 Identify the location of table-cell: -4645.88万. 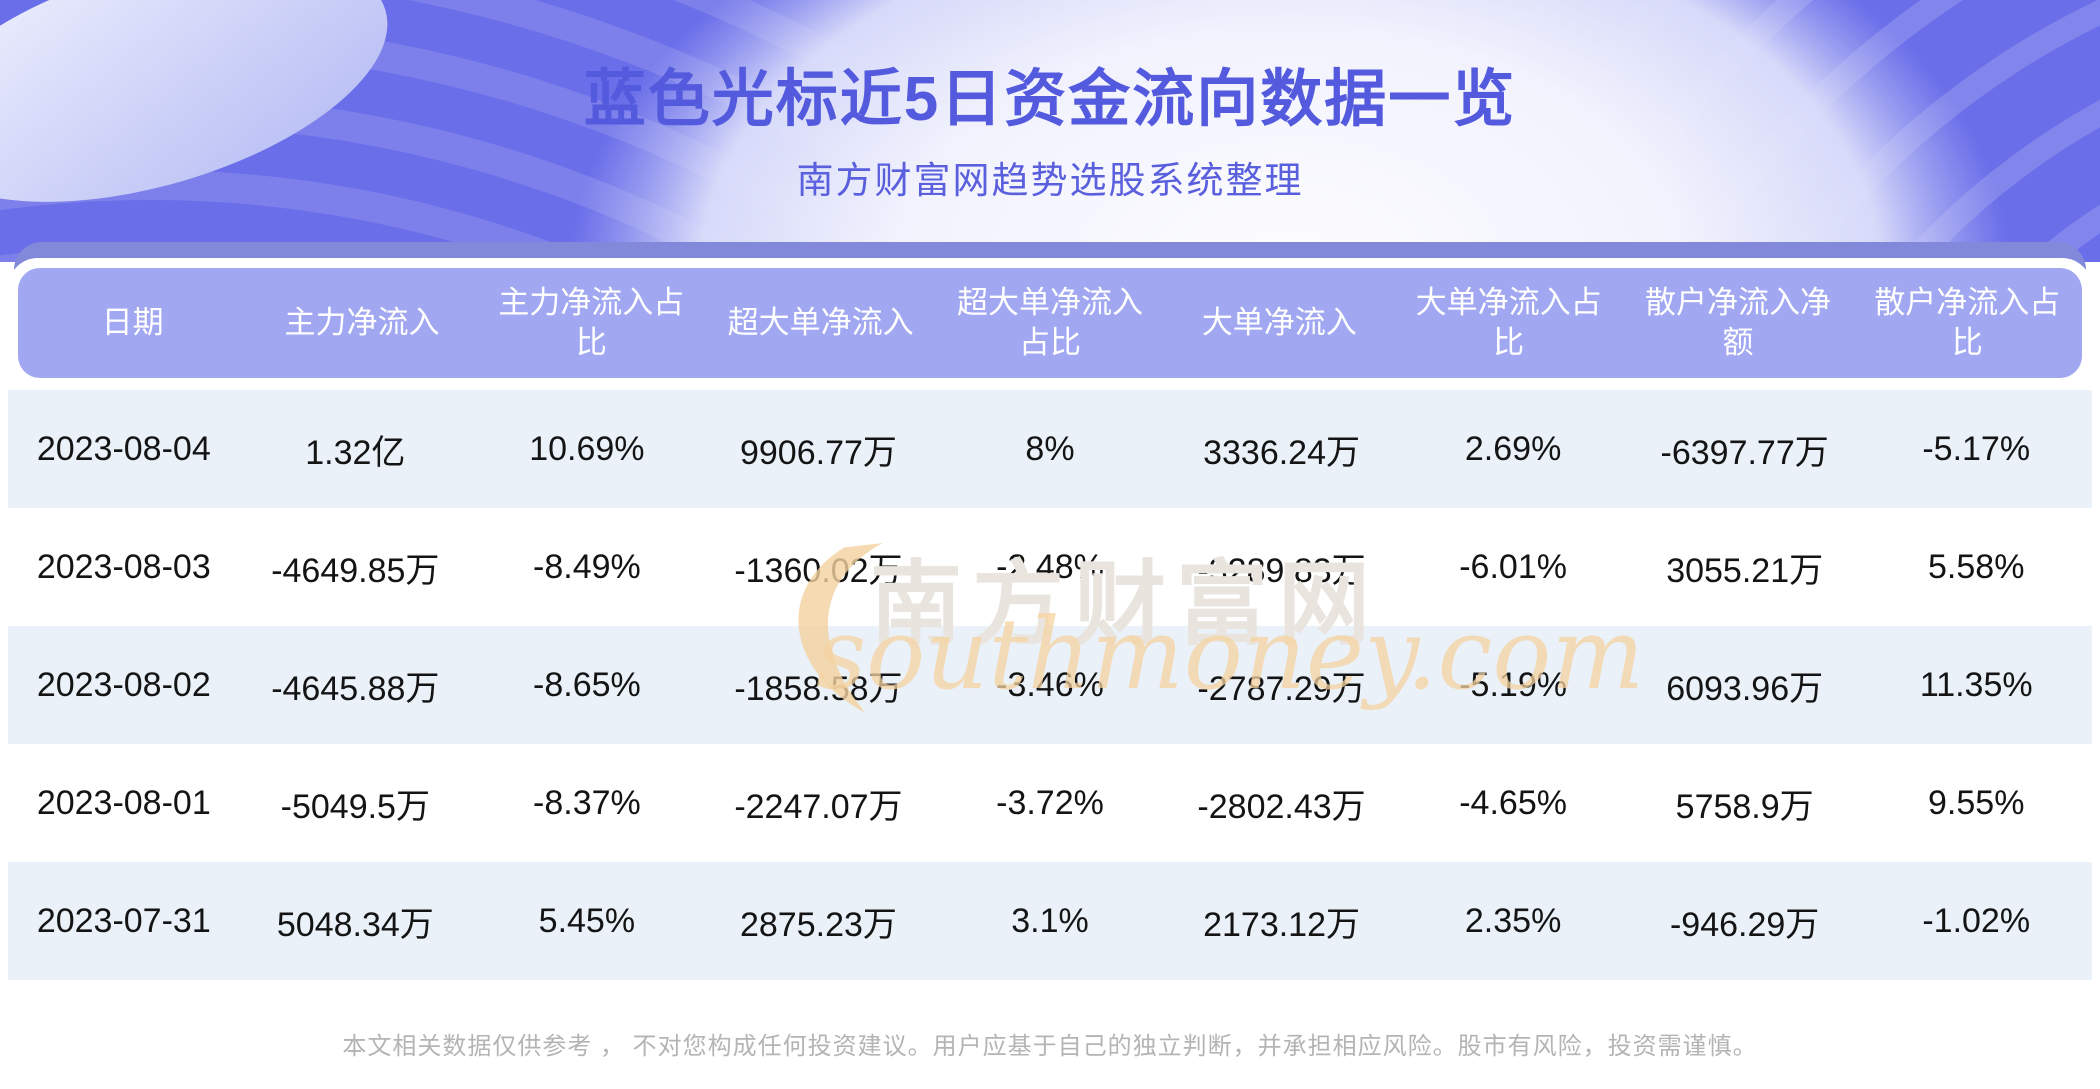
(355, 688).